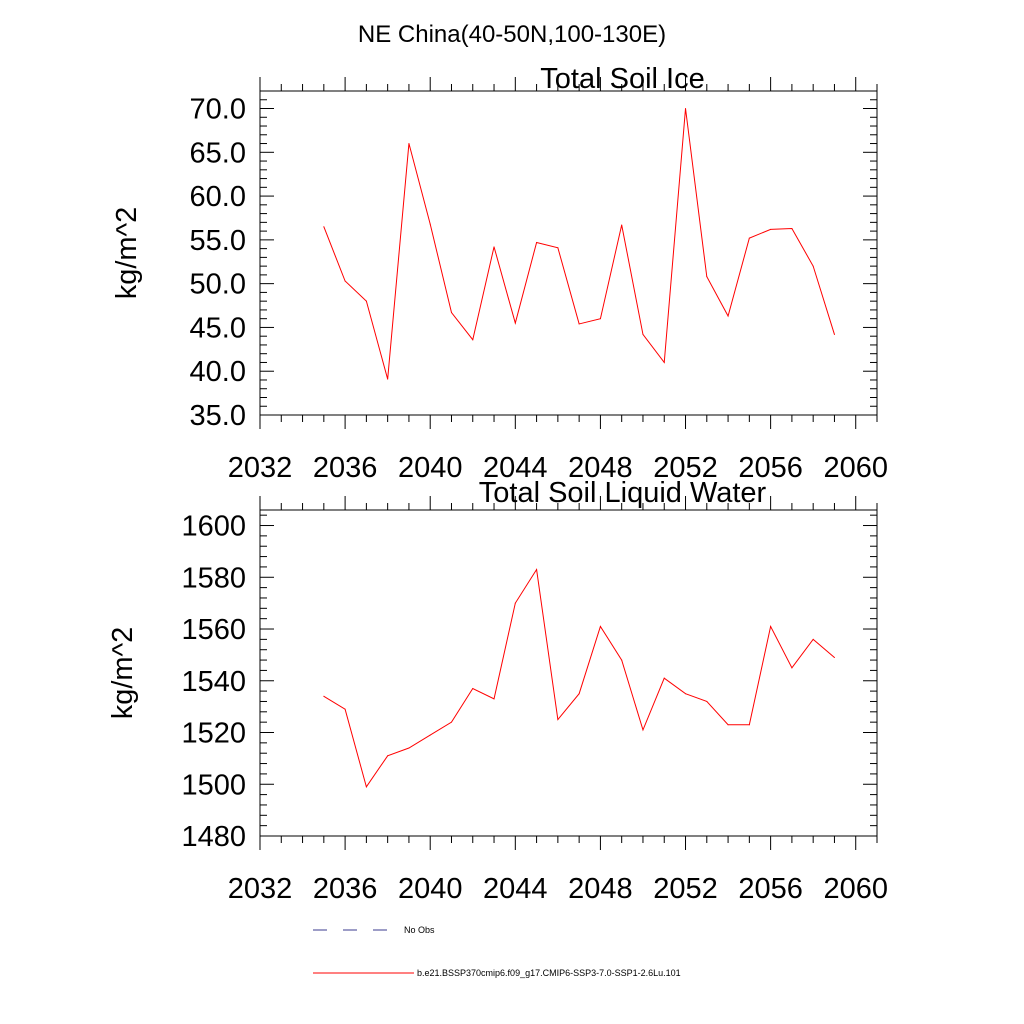 The height and width of the screenshot is (1024, 1024). What do you see at coordinates (218, 241) in the screenshot?
I see `y-tick-label: 55.0` at bounding box center [218, 241].